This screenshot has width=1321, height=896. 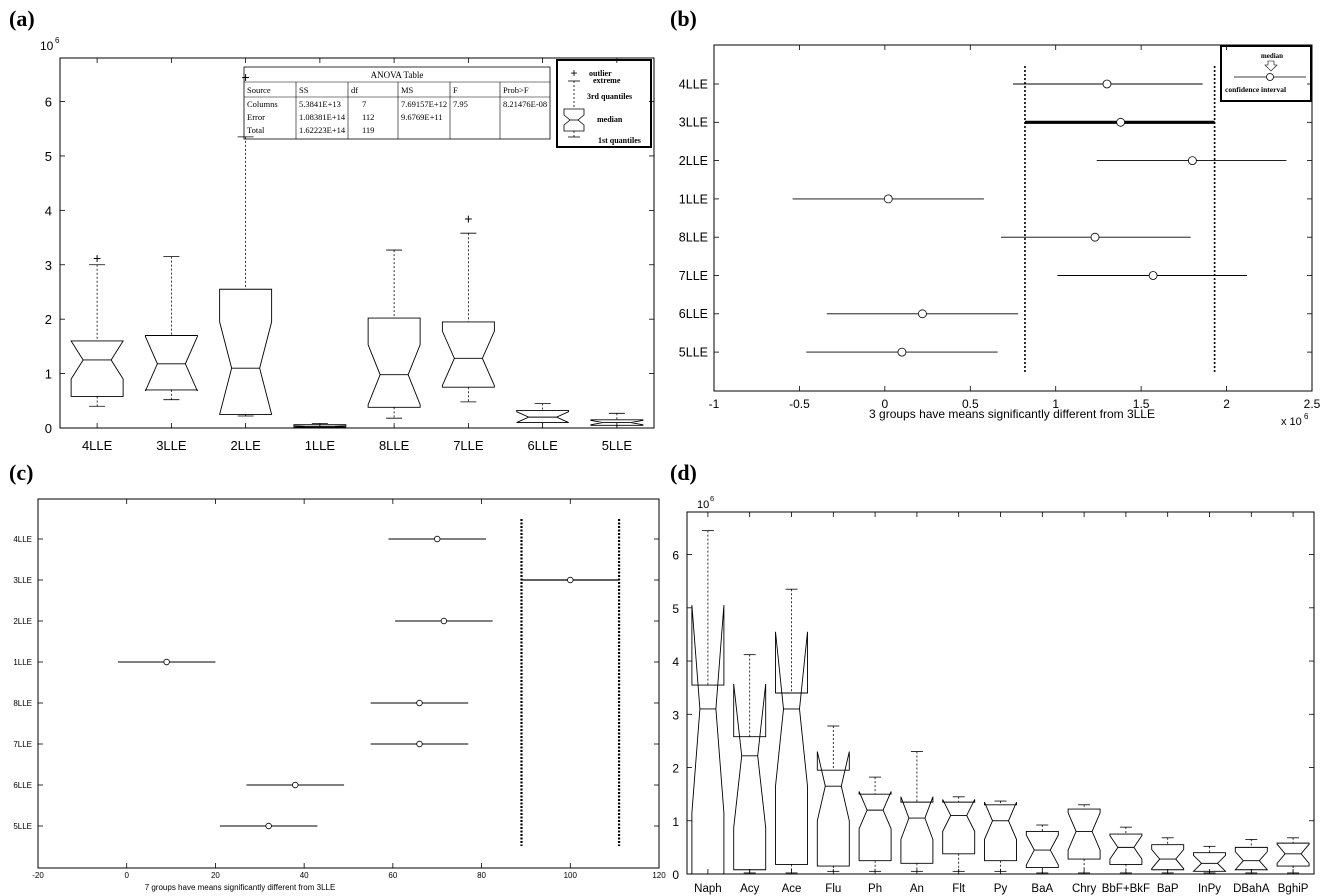 I want to click on legend-b-ci-label: confidence interval, so click(x=1255, y=89).